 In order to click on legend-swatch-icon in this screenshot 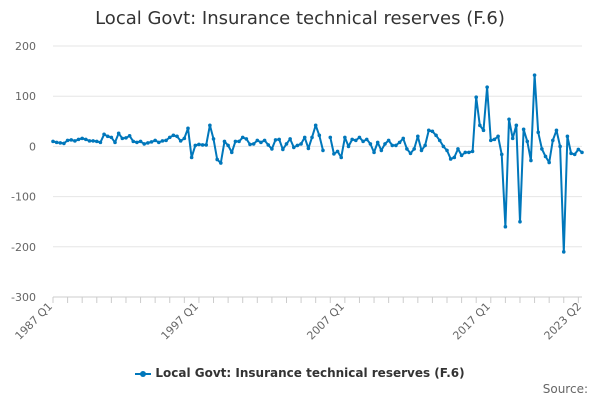, I will do `click(143, 373)`.